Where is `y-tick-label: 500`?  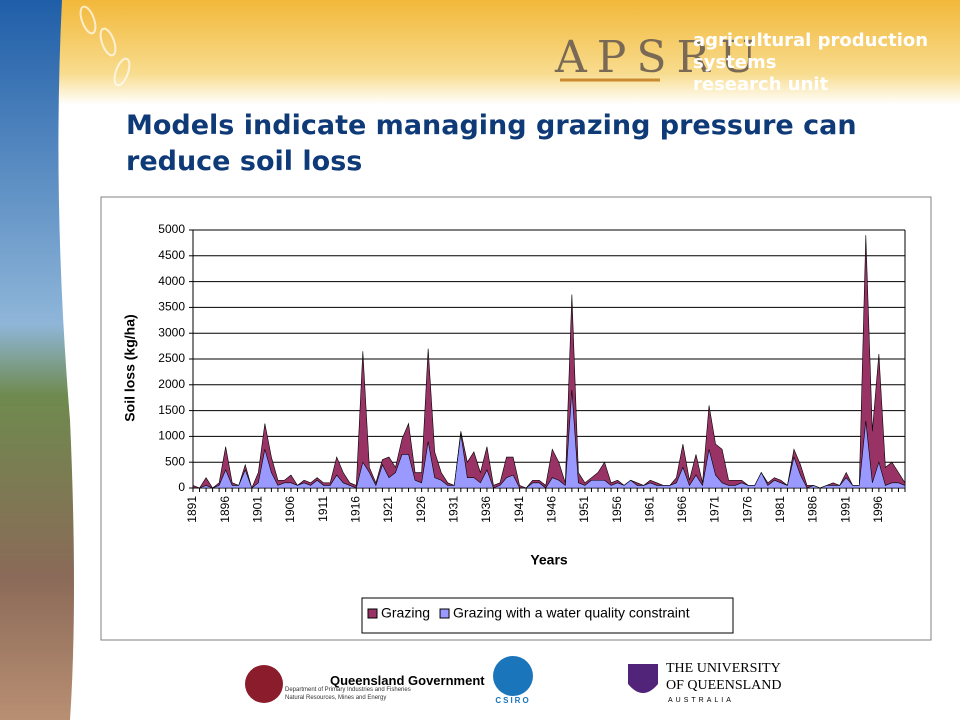 y-tick-label: 500 is located at coordinates (175, 461).